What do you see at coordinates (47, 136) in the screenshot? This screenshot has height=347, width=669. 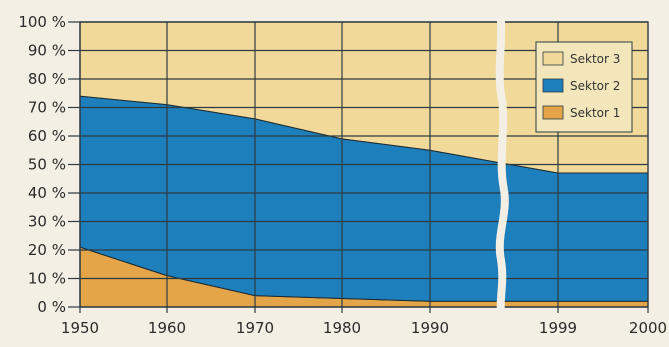 I see `y-tick-label: 60 %` at bounding box center [47, 136].